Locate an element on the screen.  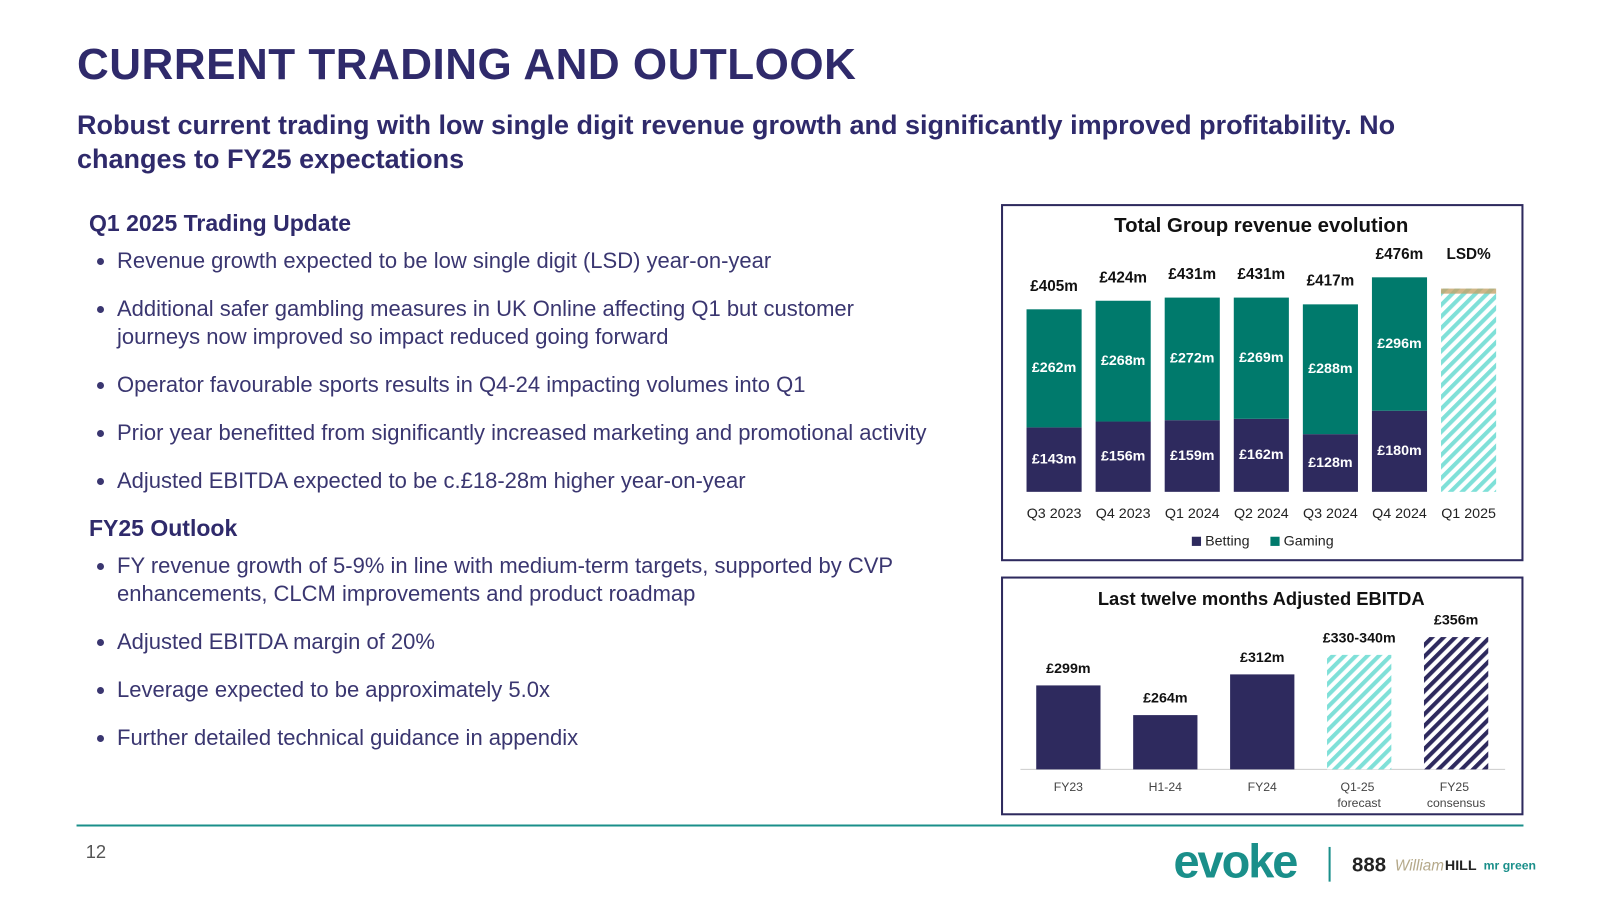
brand: 888 is located at coordinates (1369, 866).